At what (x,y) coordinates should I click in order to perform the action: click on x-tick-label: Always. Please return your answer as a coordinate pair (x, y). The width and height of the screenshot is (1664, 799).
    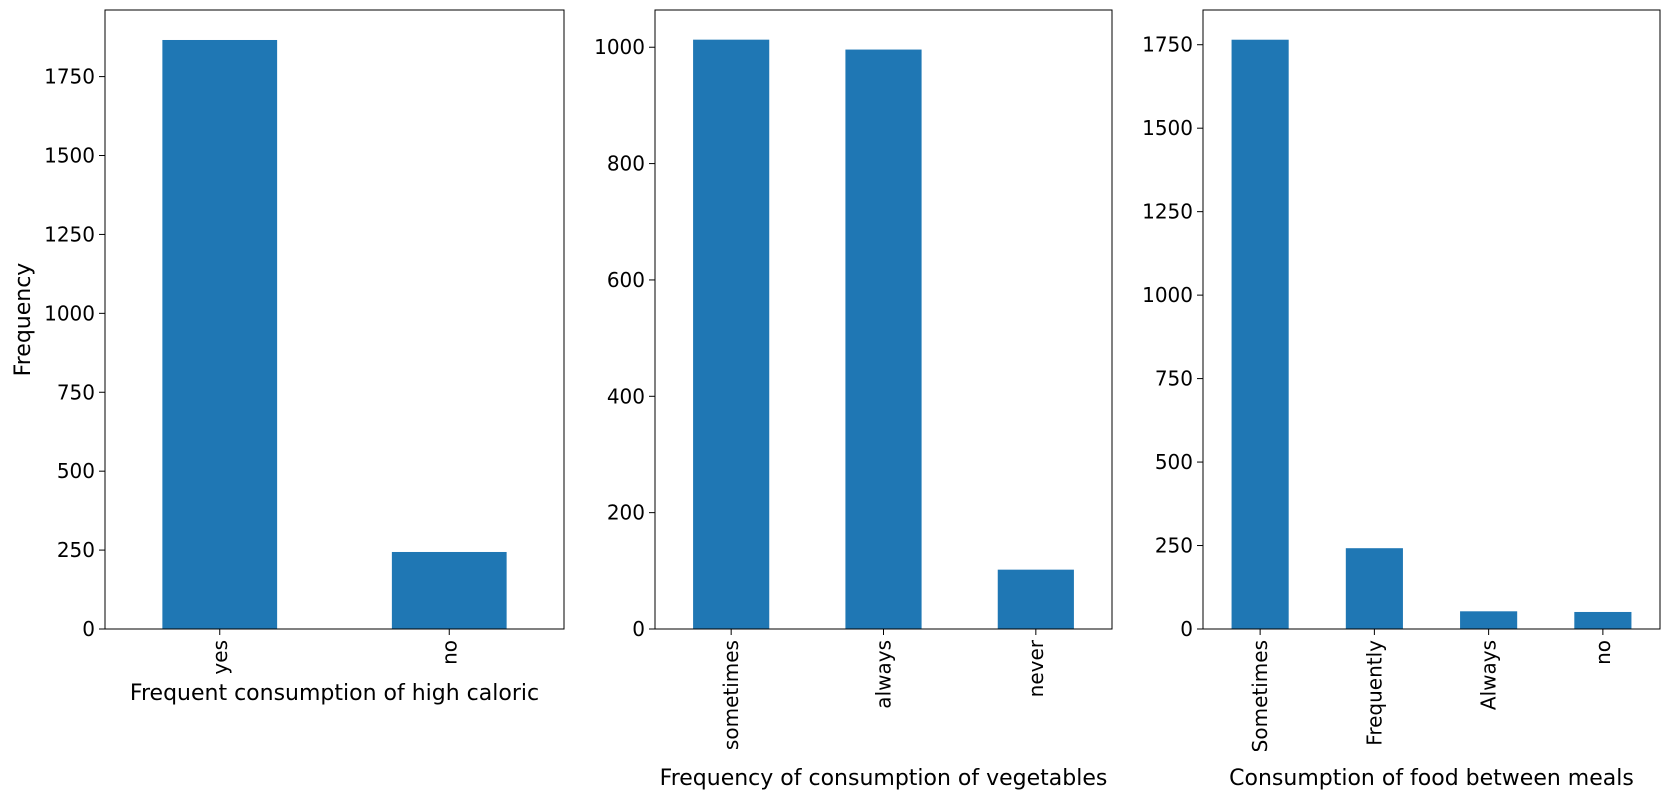
    Looking at the image, I should click on (1489, 675).